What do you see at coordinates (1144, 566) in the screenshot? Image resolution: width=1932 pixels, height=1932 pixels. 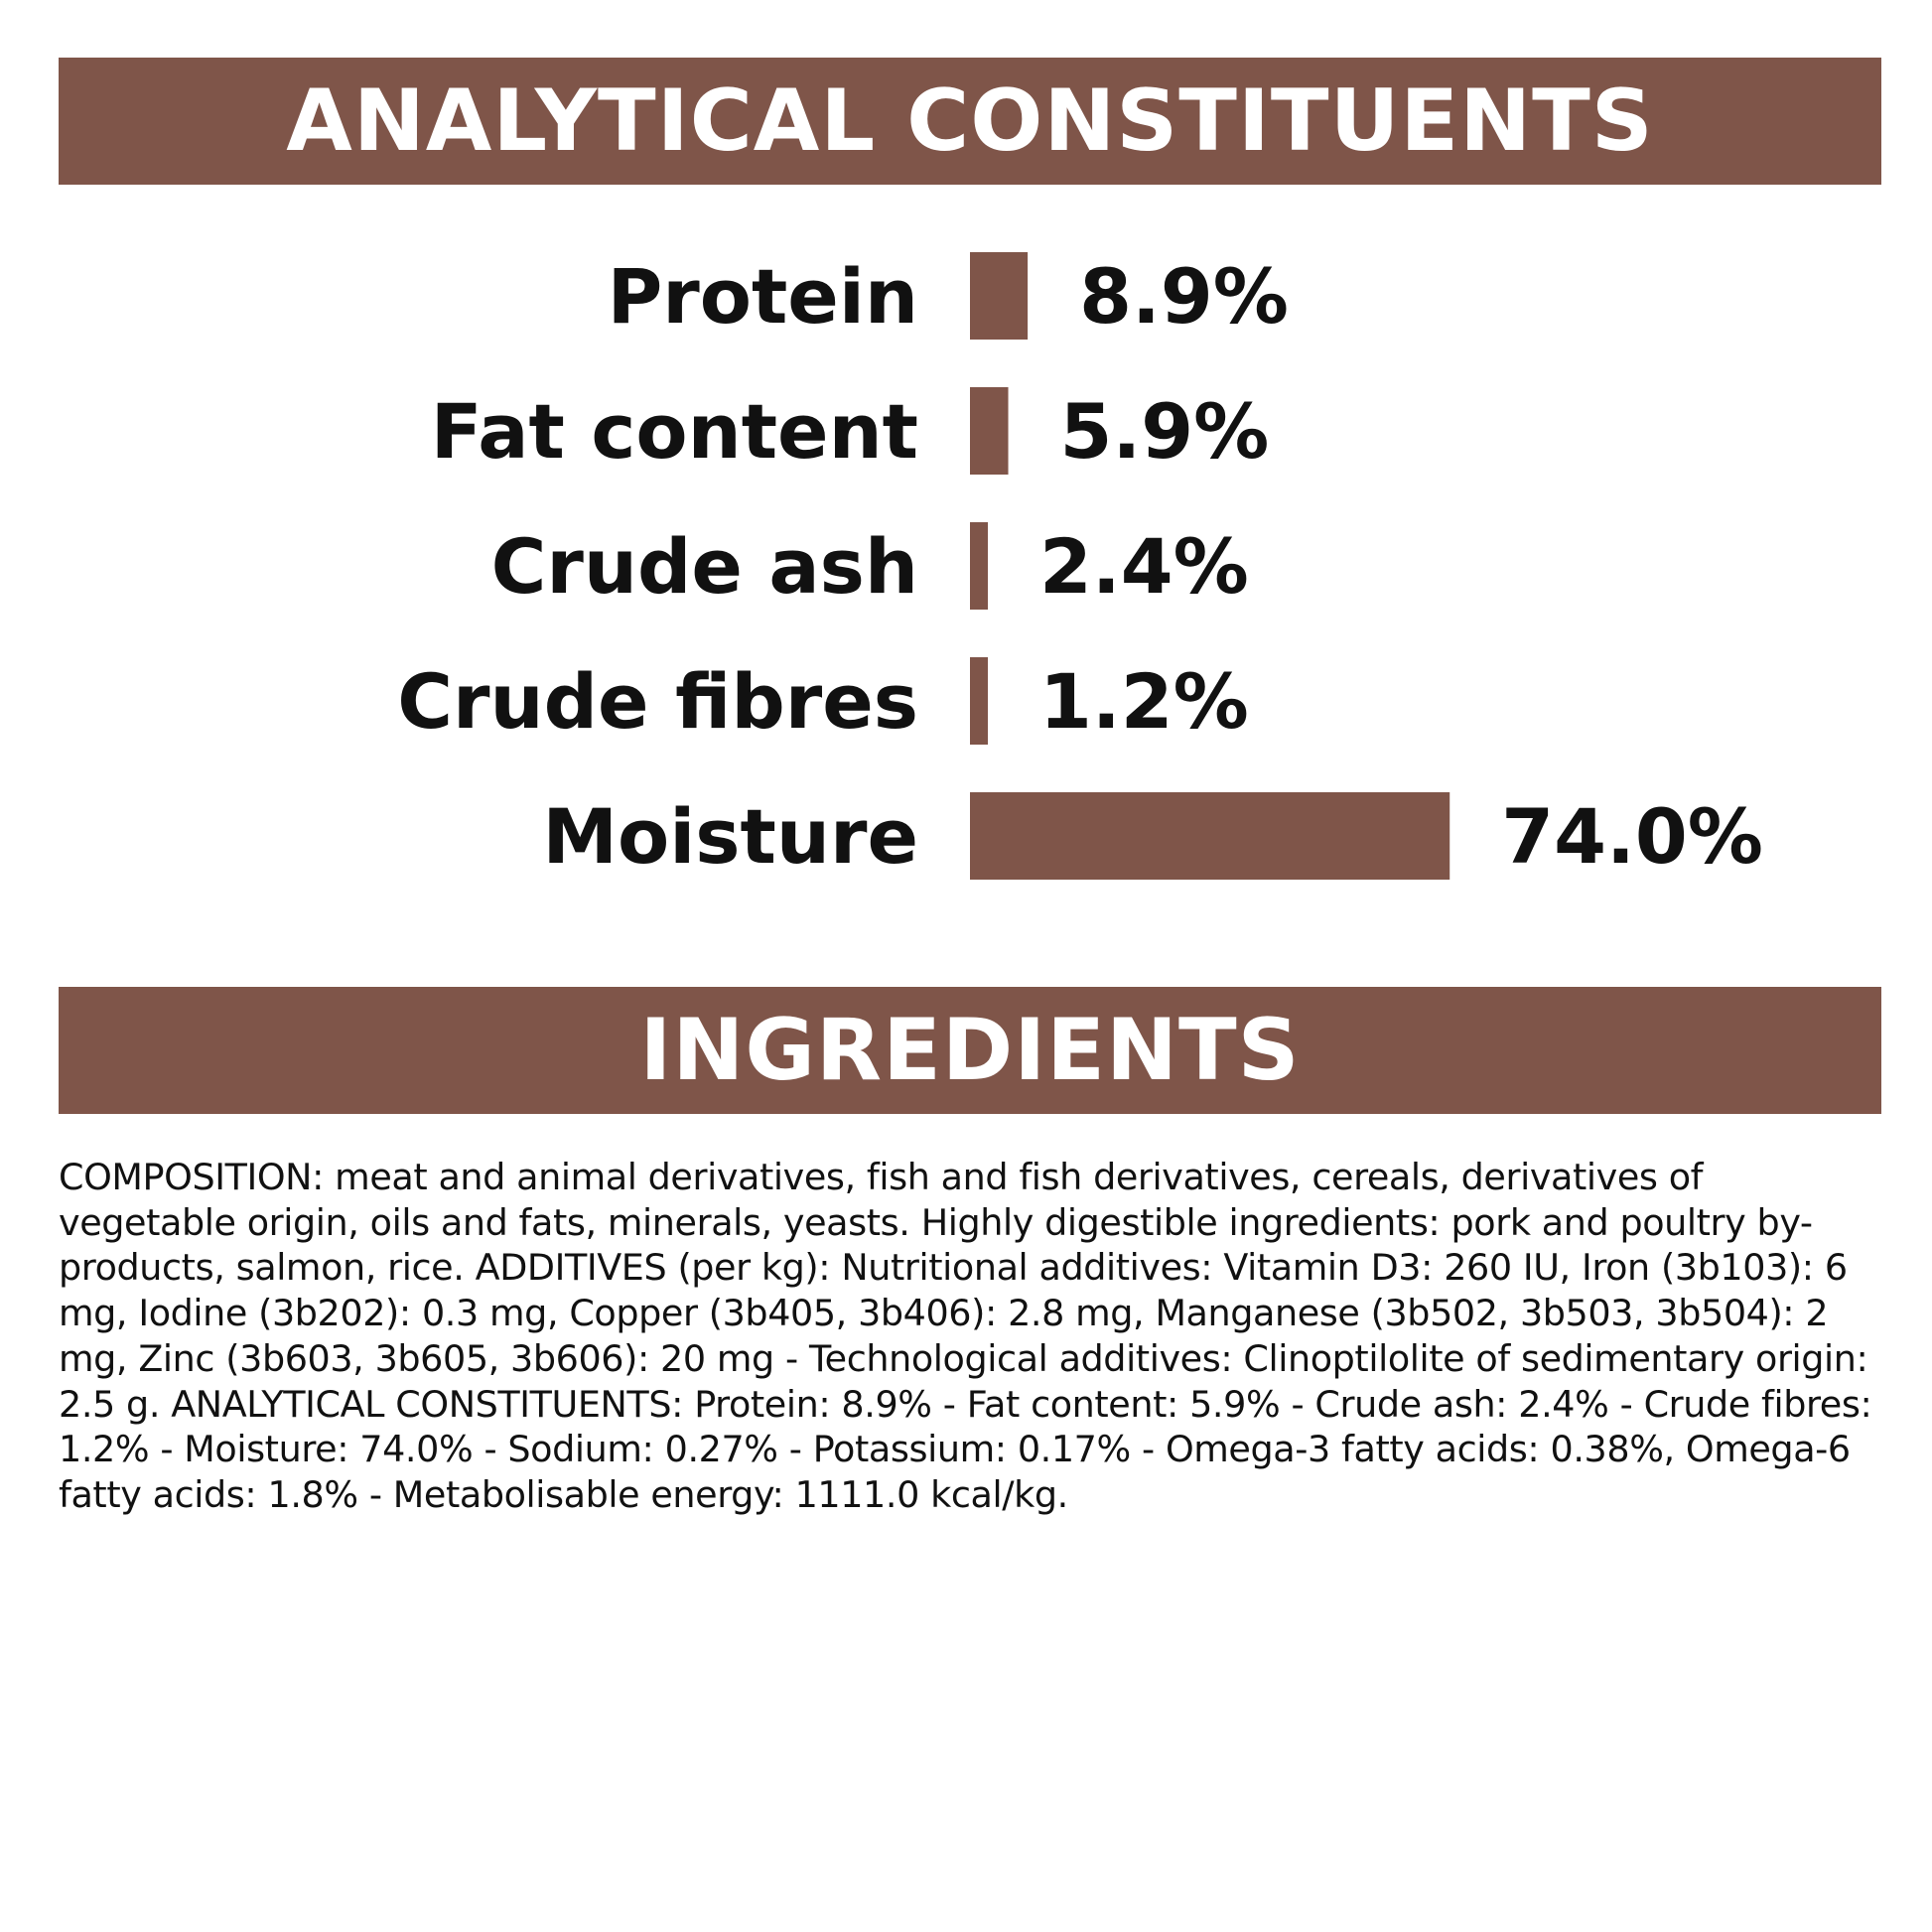 I see `value-label: 2.4%` at bounding box center [1144, 566].